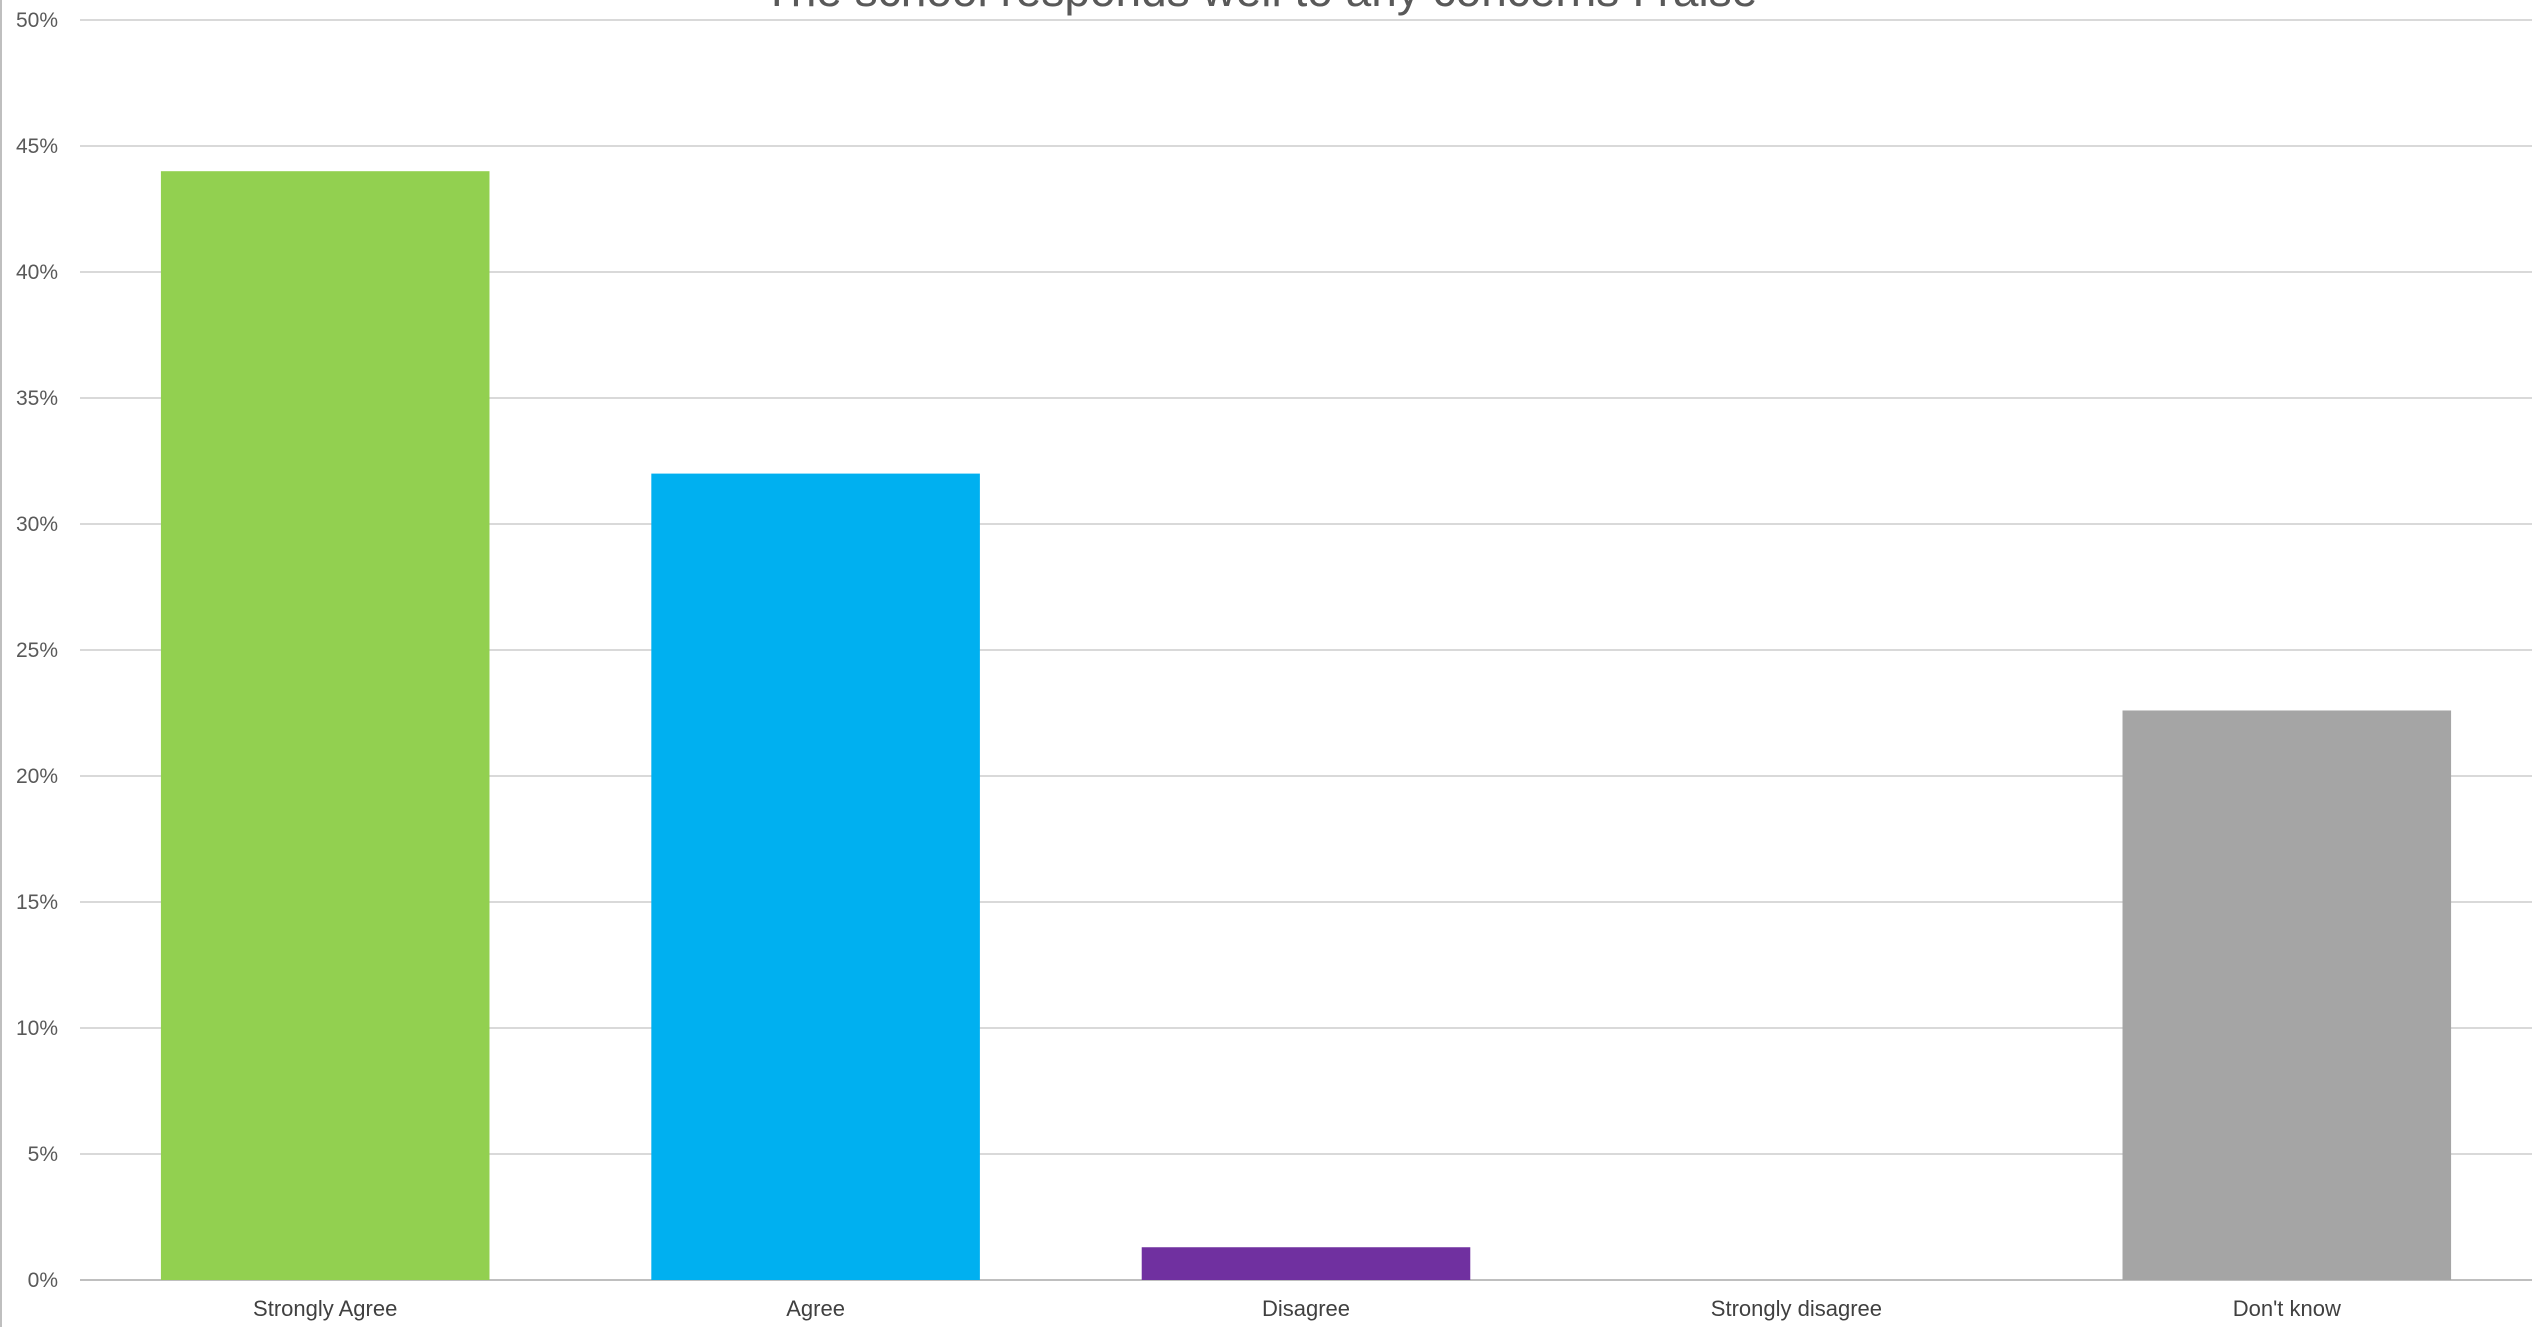 Image resolution: width=2539 pixels, height=1327 pixels. Describe the element at coordinates (37, 146) in the screenshot. I see `y-tick-label: 45%` at that location.